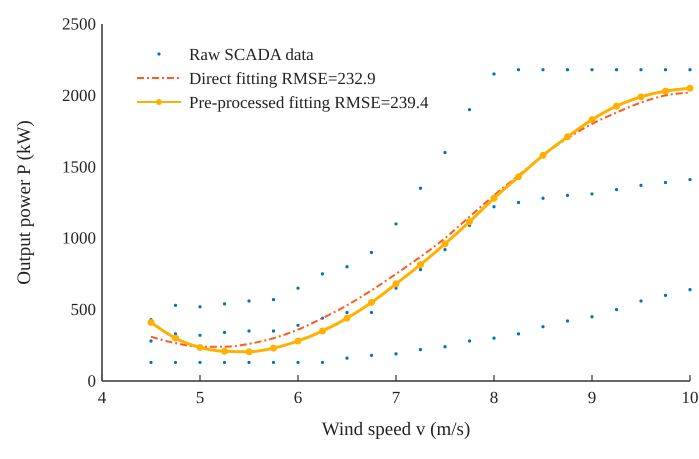  What do you see at coordinates (79, 24) in the screenshot?
I see `y-tick-label: 2500` at bounding box center [79, 24].